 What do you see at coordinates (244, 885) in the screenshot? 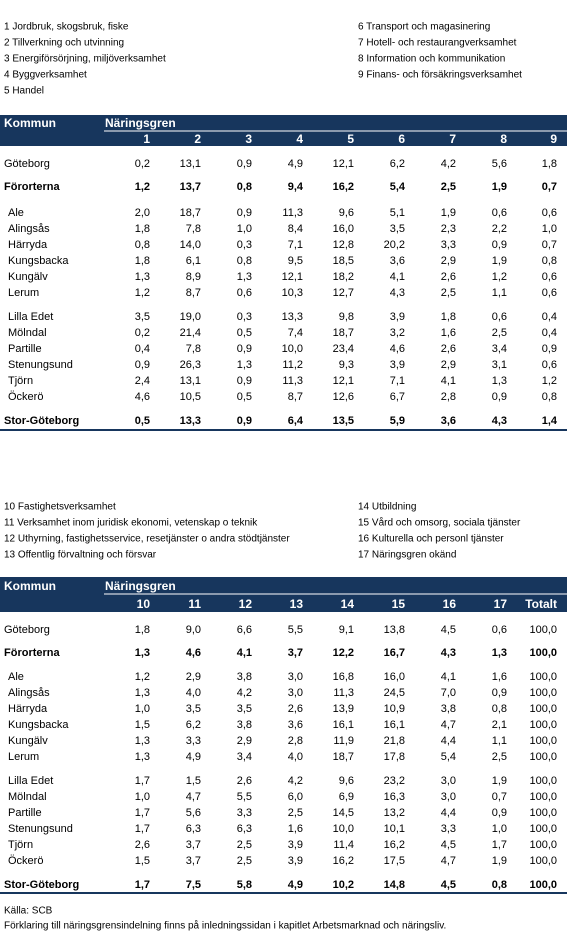
I see `cell: 5,8` at bounding box center [244, 885].